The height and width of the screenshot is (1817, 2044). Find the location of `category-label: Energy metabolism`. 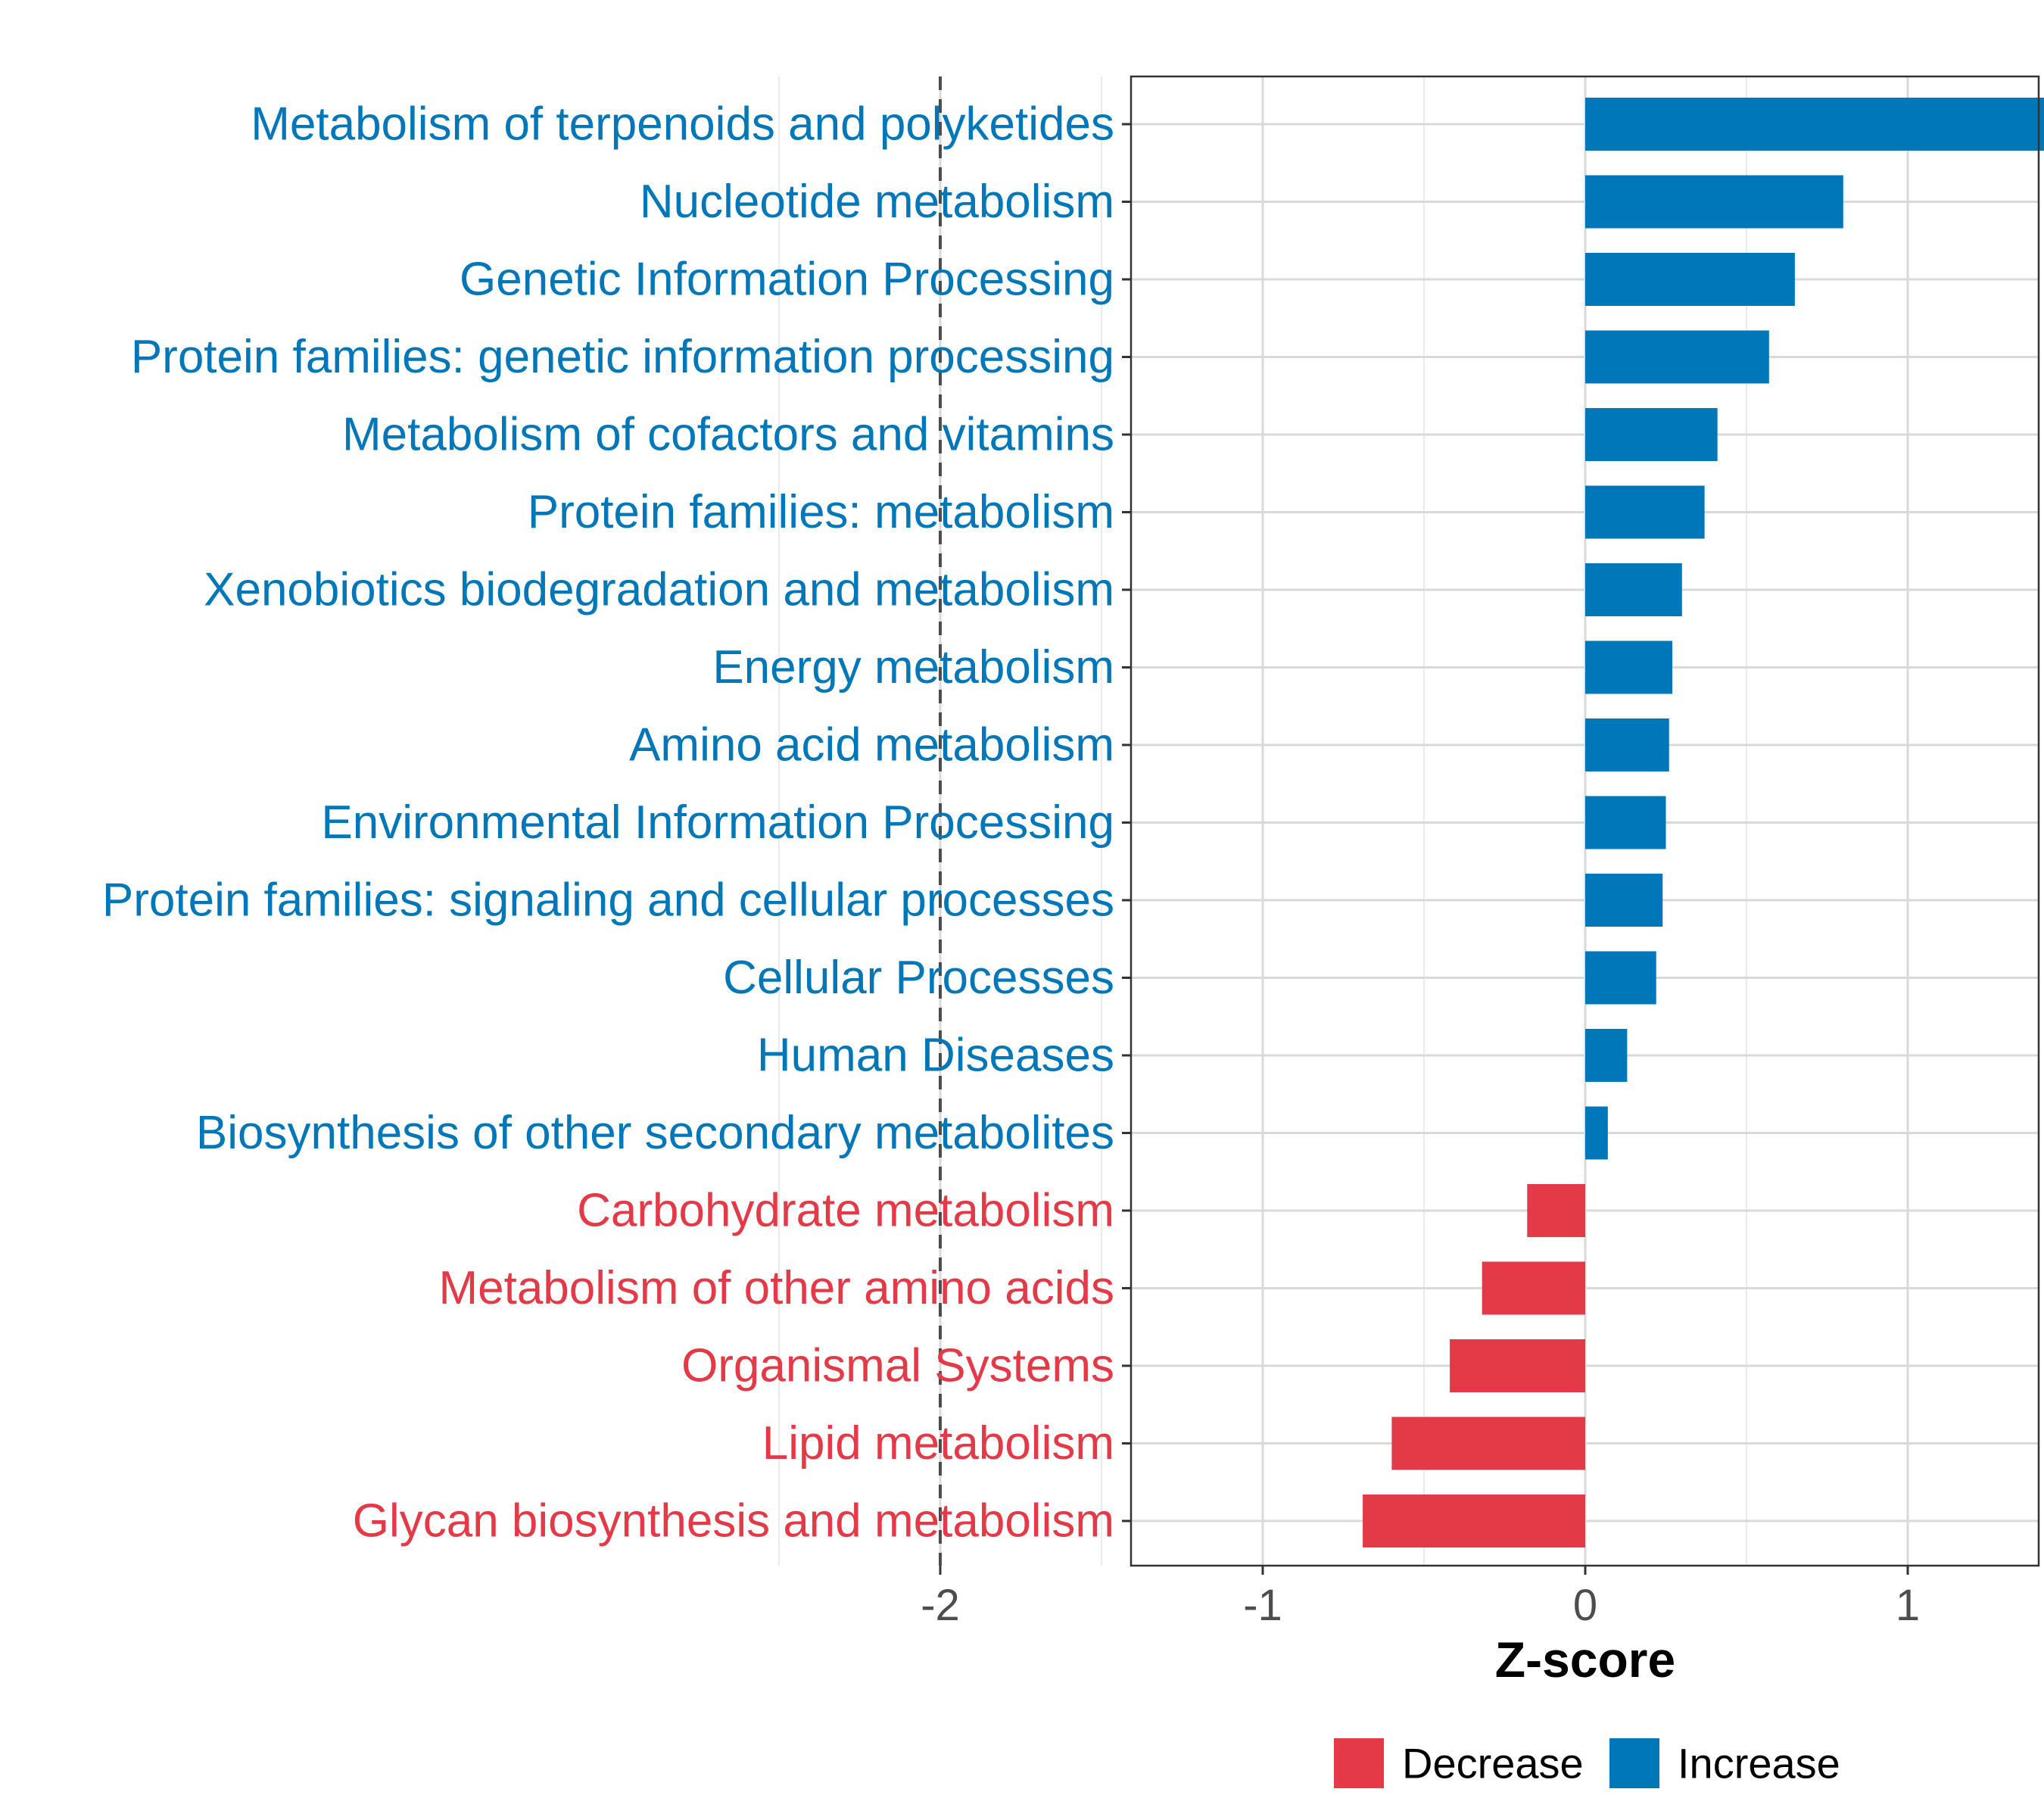

category-label: Energy metabolism is located at coordinates (913, 667).